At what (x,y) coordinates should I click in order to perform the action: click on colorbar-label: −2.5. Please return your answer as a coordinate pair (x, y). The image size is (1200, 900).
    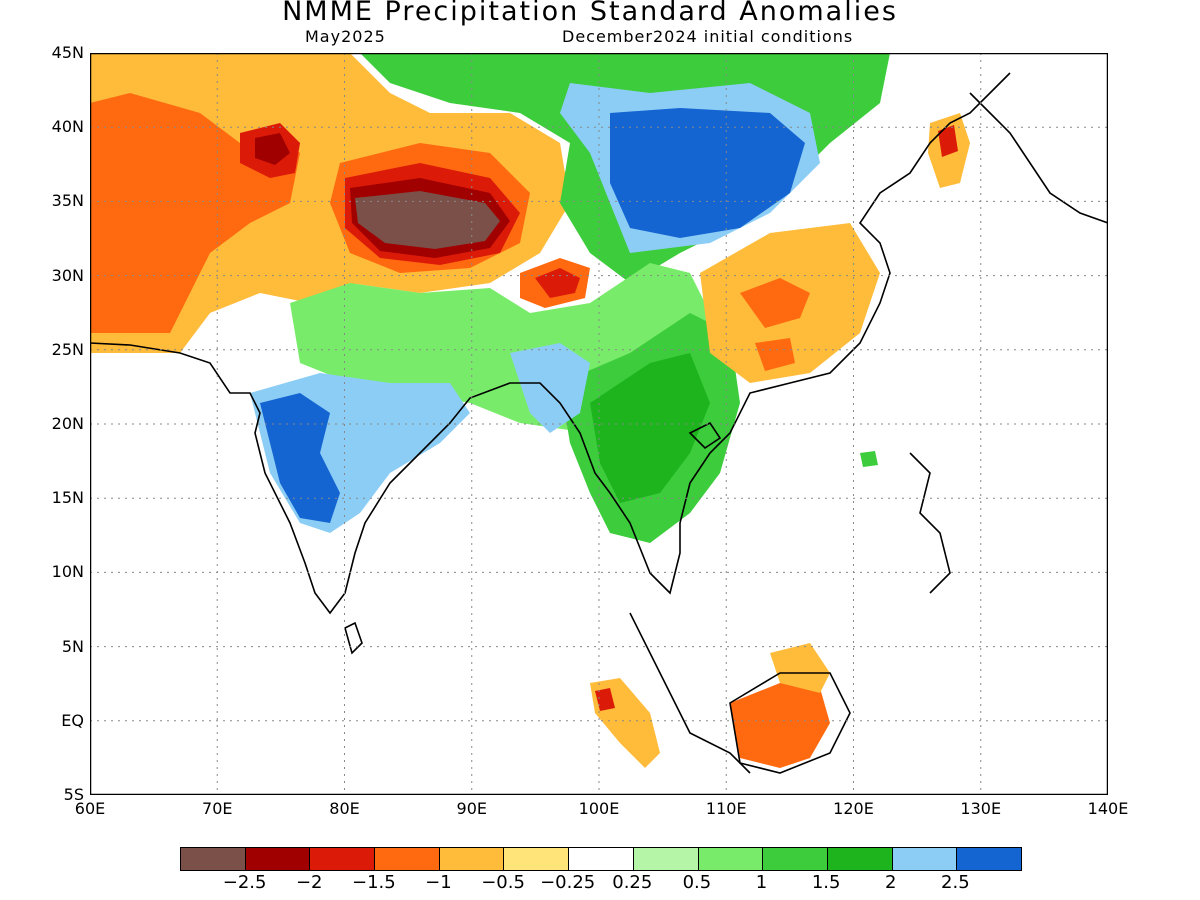
    Looking at the image, I should click on (244, 882).